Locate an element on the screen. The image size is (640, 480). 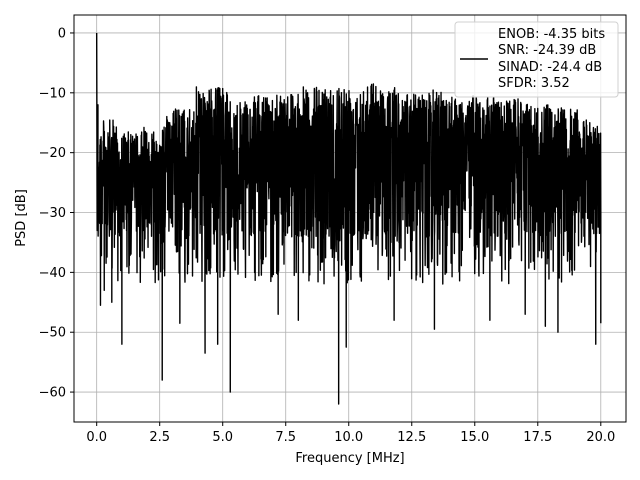
legend-sinad: SINAD: -24.4 dB is located at coordinates (550, 67).